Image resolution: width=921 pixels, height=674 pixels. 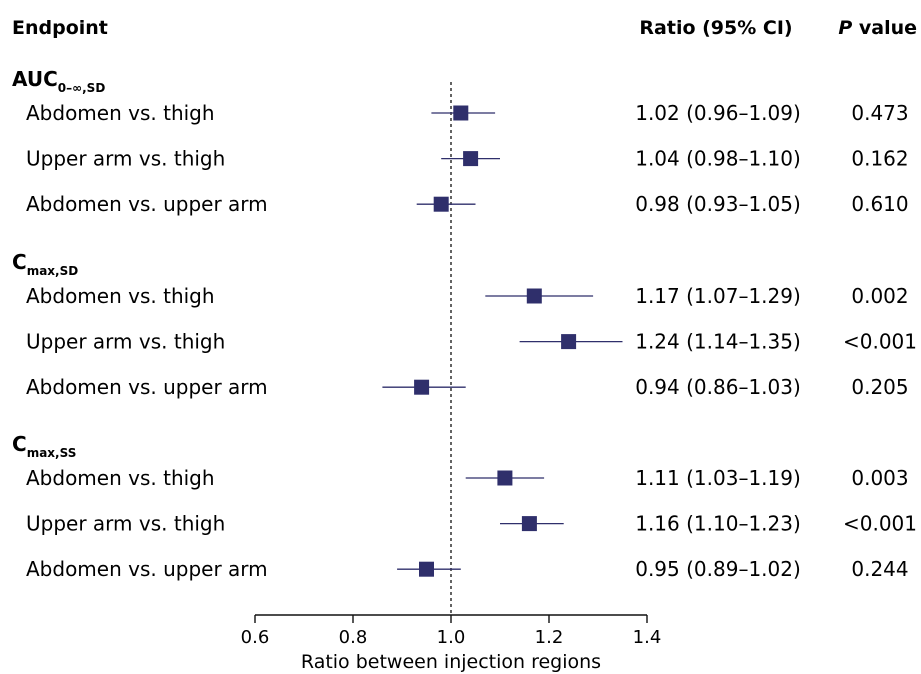 What do you see at coordinates (715, 28) in the screenshot?
I see `ratio-ci-header: Ratio (95% CI)` at bounding box center [715, 28].